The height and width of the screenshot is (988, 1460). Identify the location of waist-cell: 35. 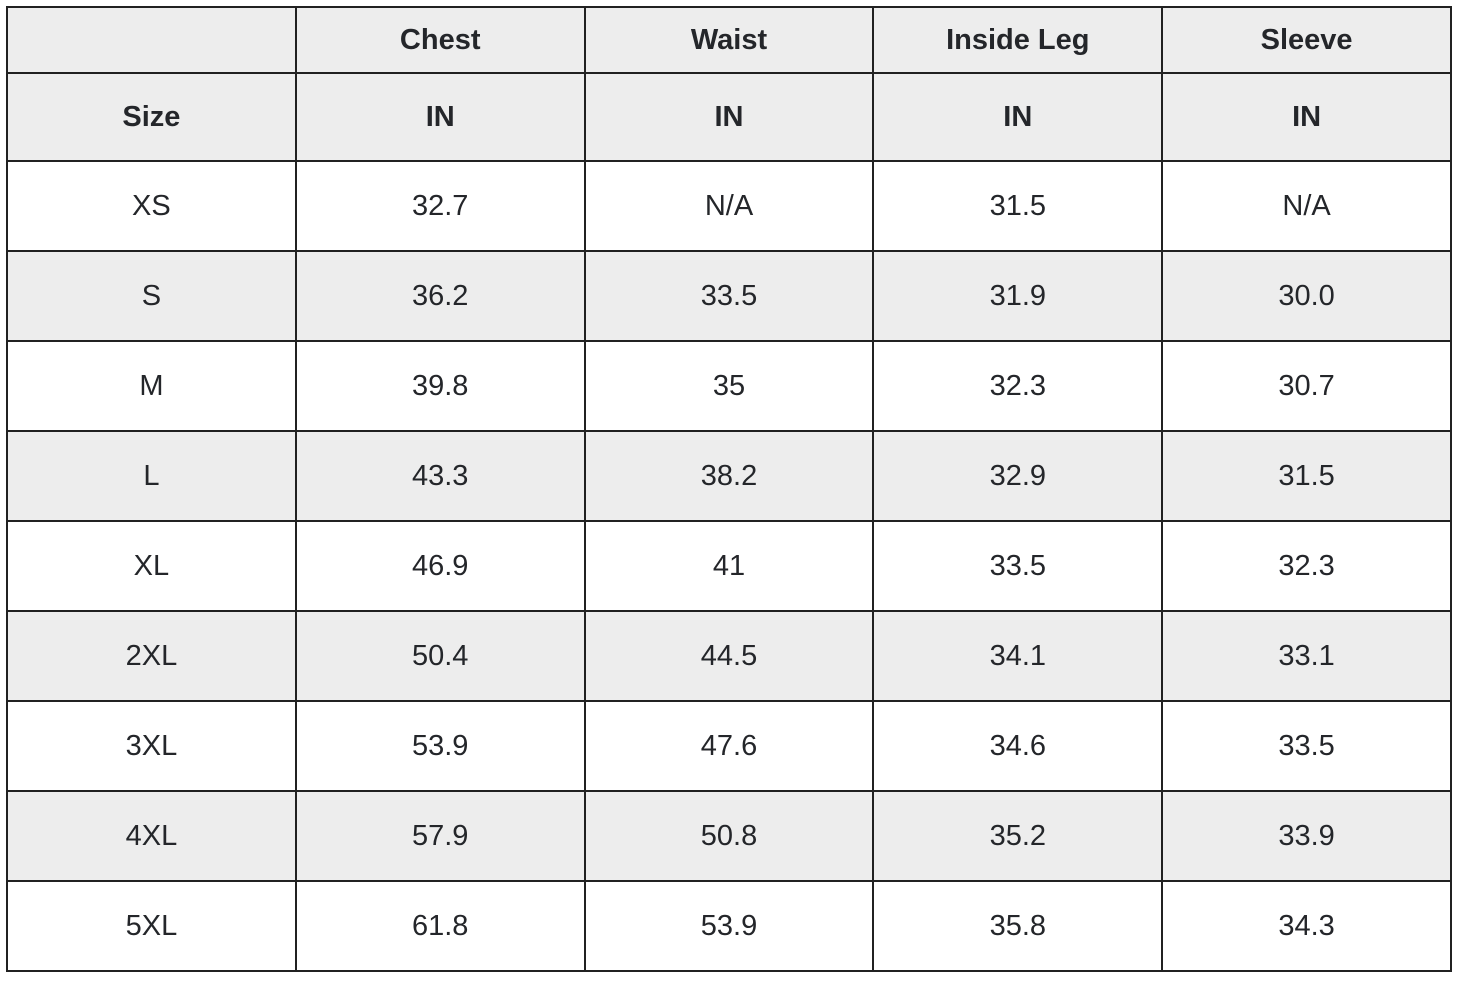
(729, 386).